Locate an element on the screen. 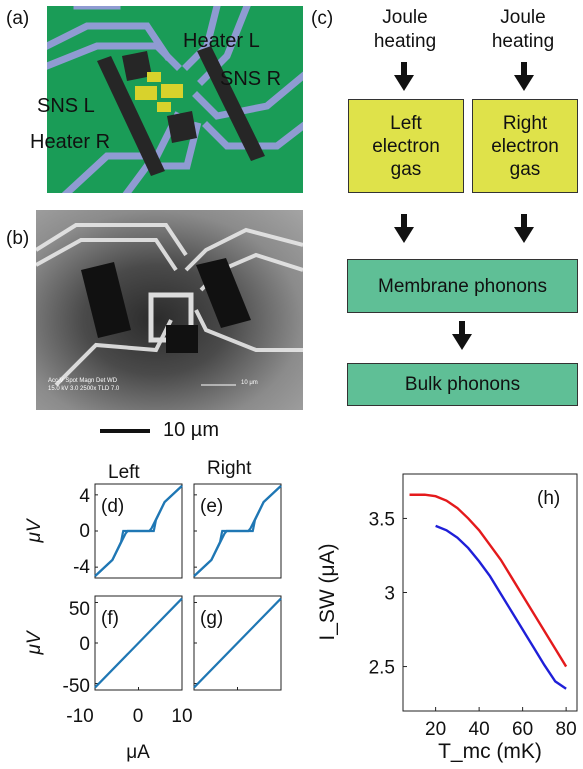  column-right-label: Right is located at coordinates (229, 468).